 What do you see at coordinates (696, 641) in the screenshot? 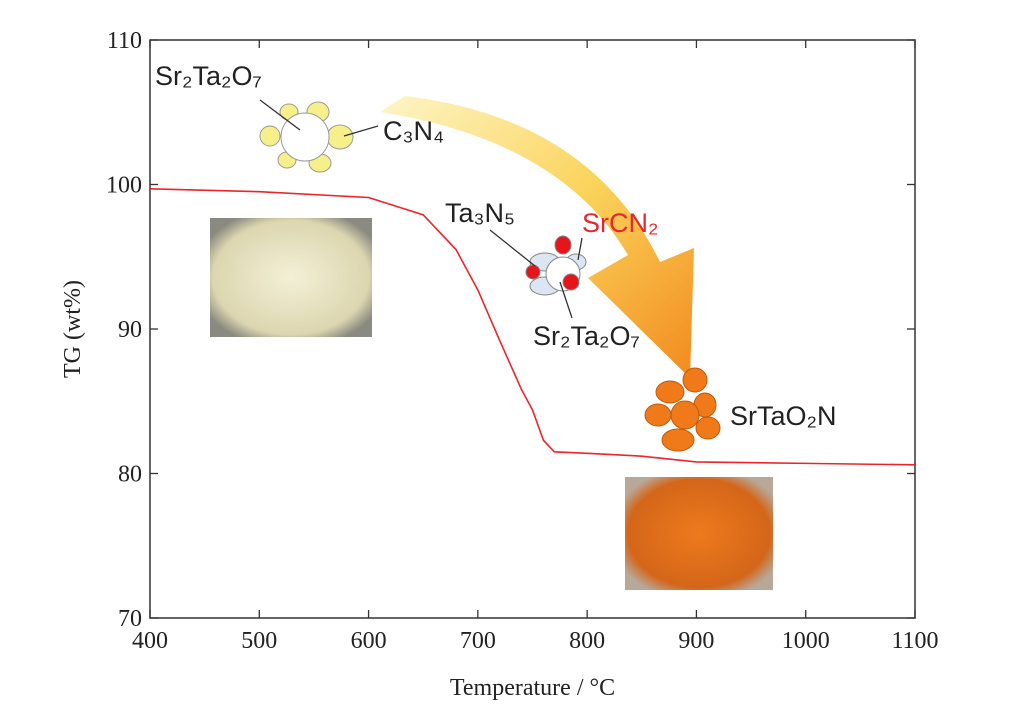
I see `x-tick-label: 900` at bounding box center [696, 641].